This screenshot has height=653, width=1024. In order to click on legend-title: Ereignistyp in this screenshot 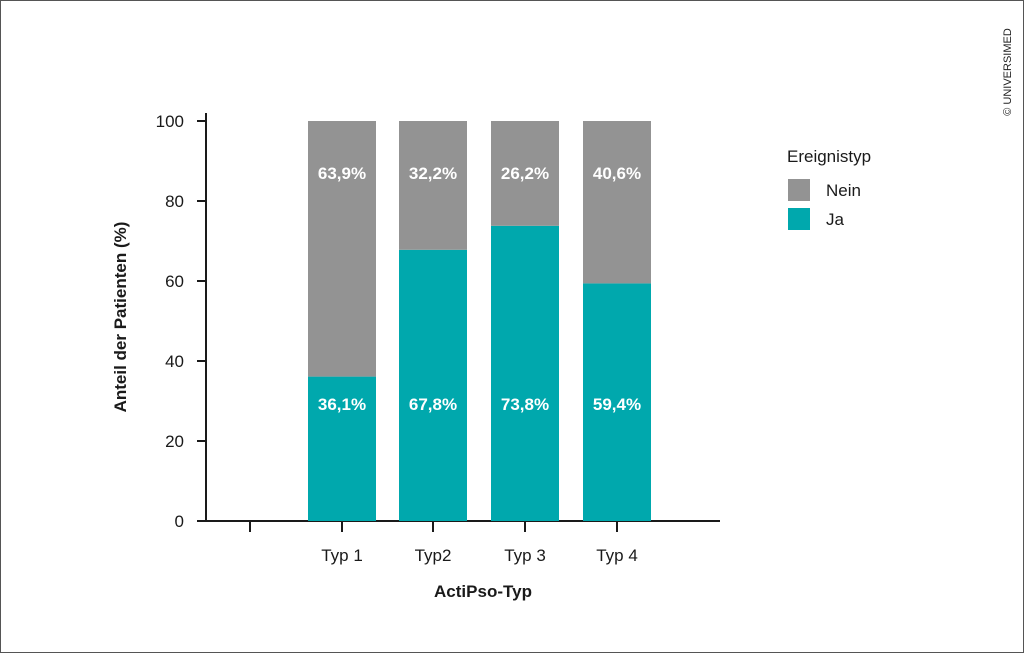, I will do `click(829, 156)`.